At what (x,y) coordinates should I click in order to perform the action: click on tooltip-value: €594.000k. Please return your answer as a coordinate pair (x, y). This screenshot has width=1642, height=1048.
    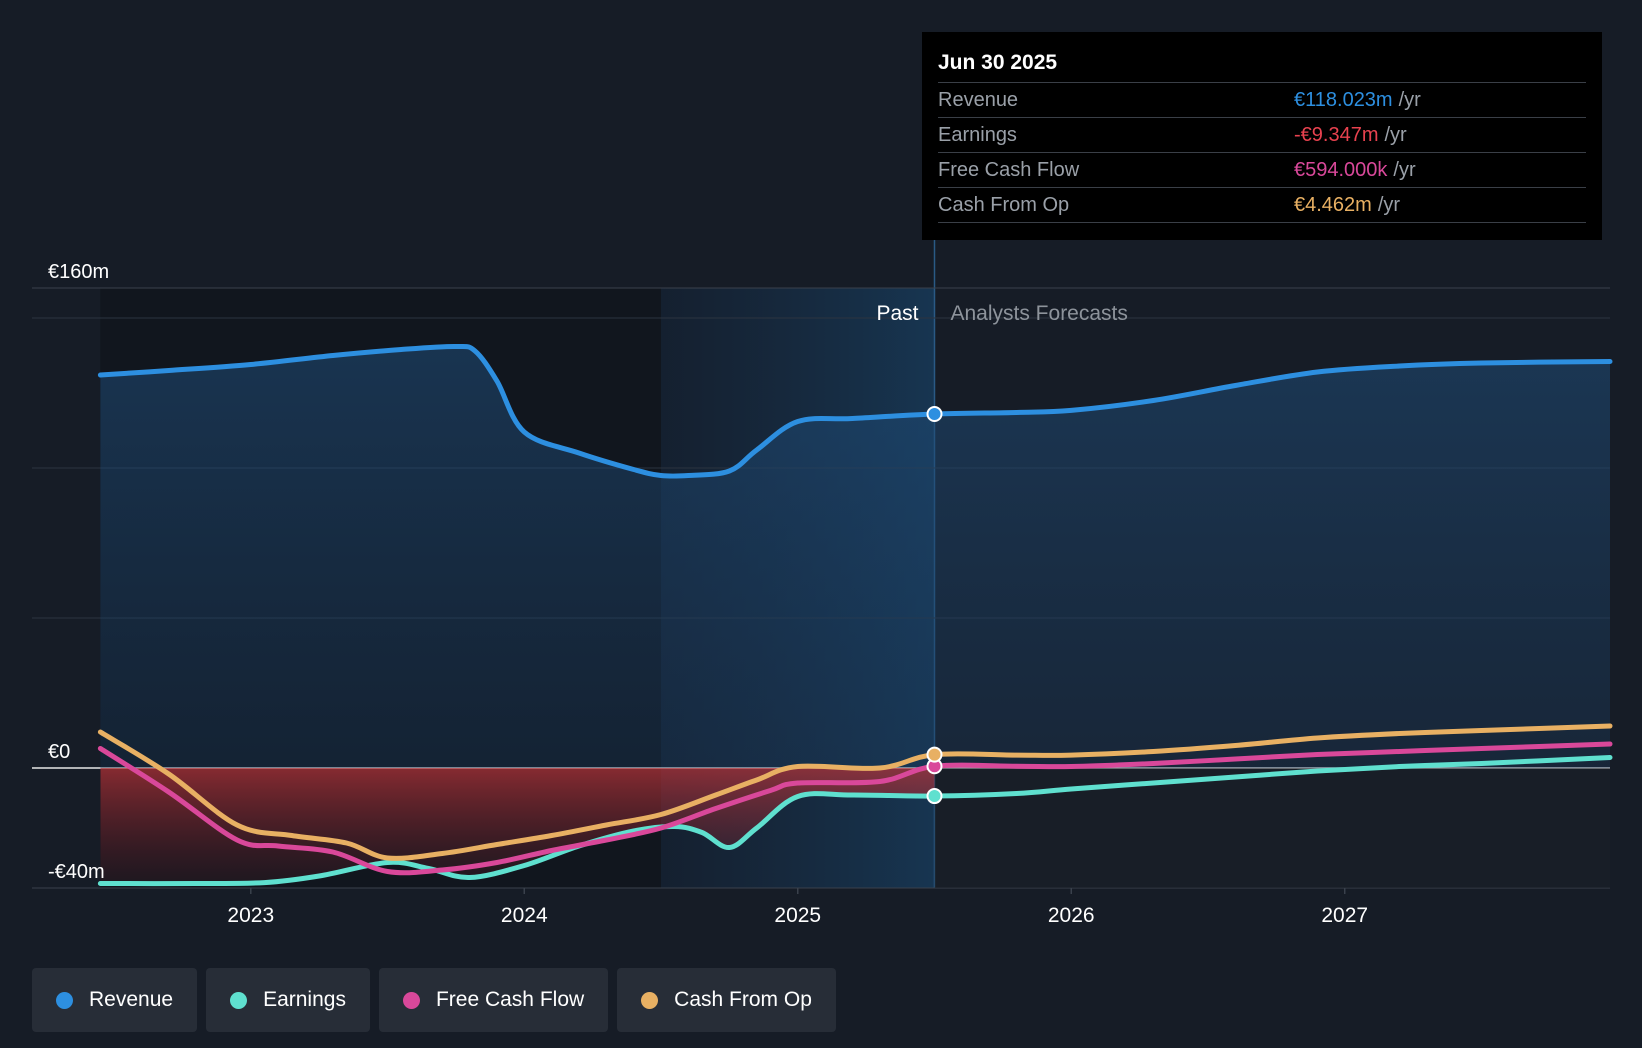
    Looking at the image, I should click on (1341, 170).